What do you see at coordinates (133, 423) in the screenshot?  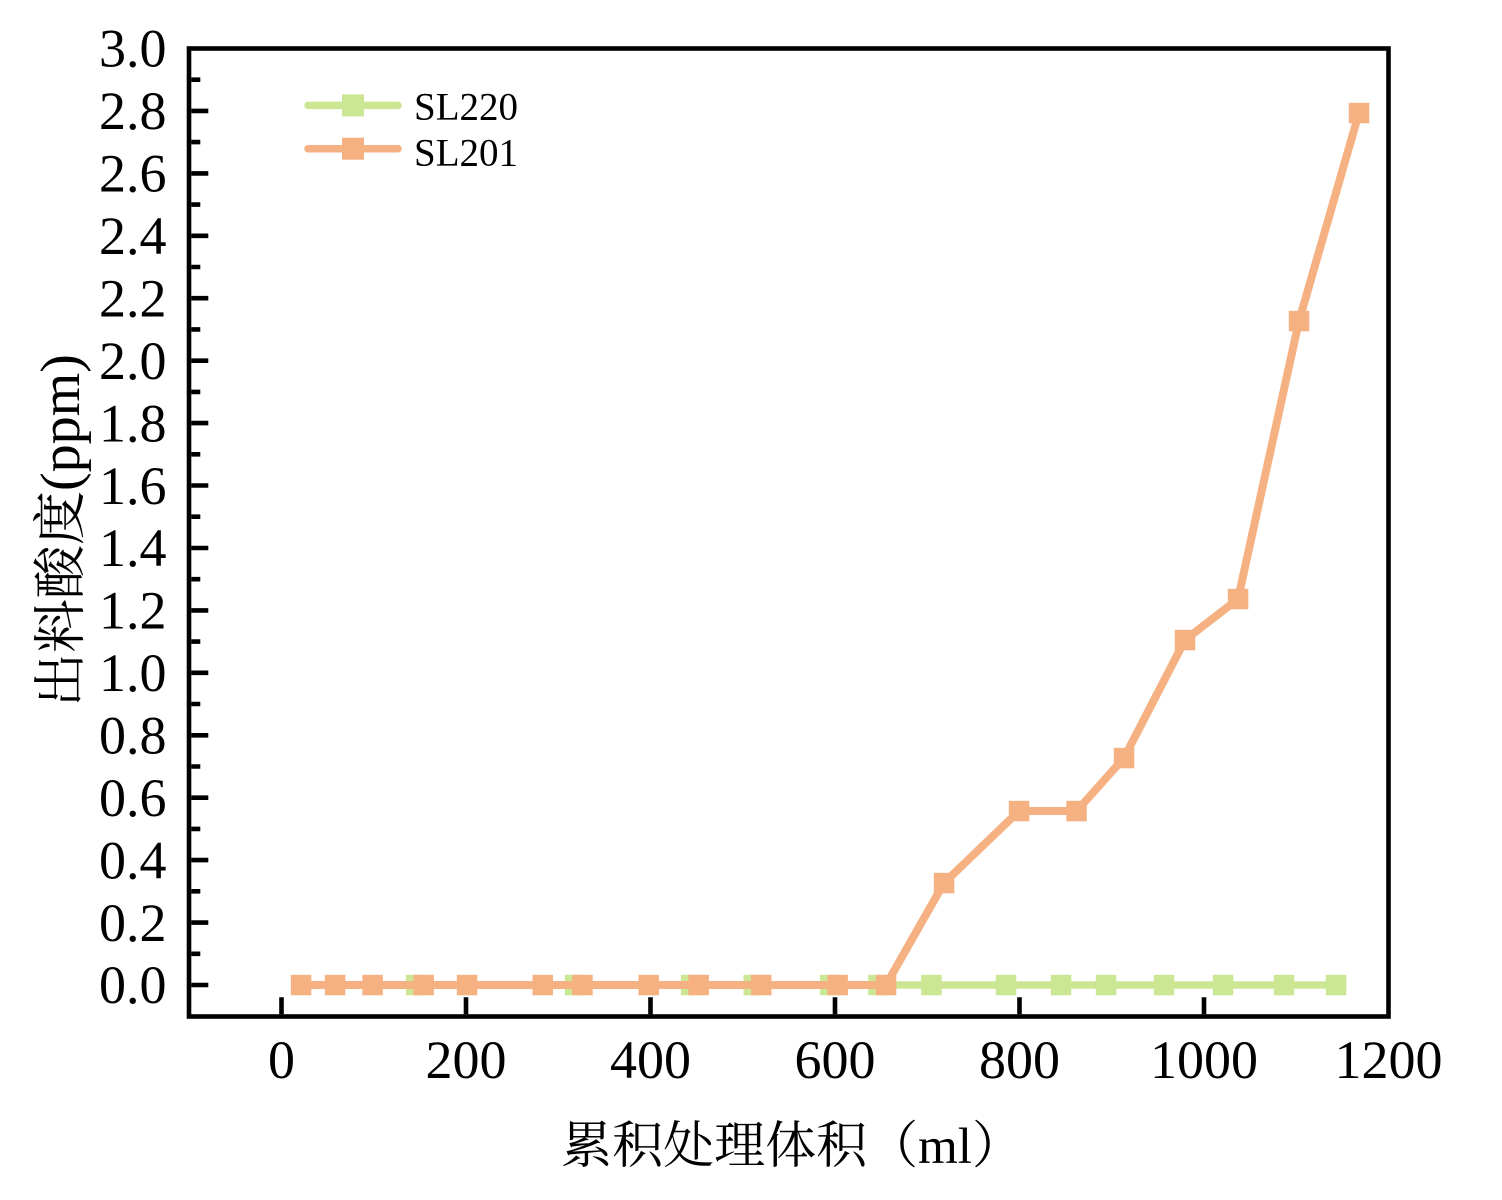 I see `svg-text: 1.8` at bounding box center [133, 423].